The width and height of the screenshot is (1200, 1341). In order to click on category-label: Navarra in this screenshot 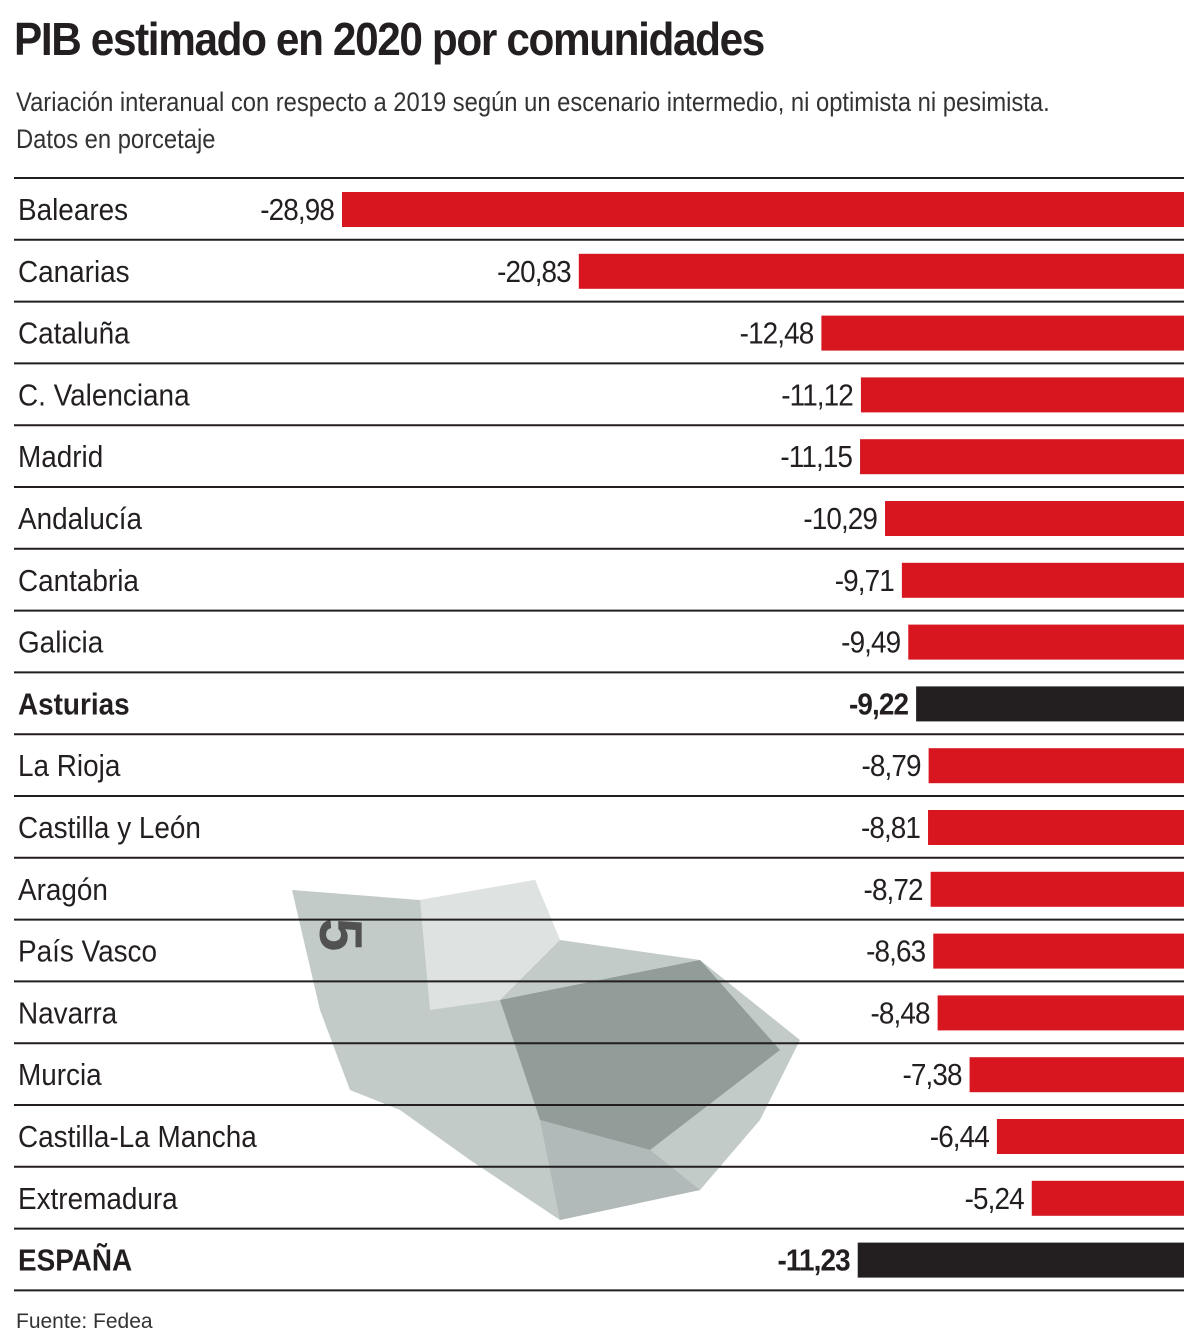, I will do `click(68, 1013)`.